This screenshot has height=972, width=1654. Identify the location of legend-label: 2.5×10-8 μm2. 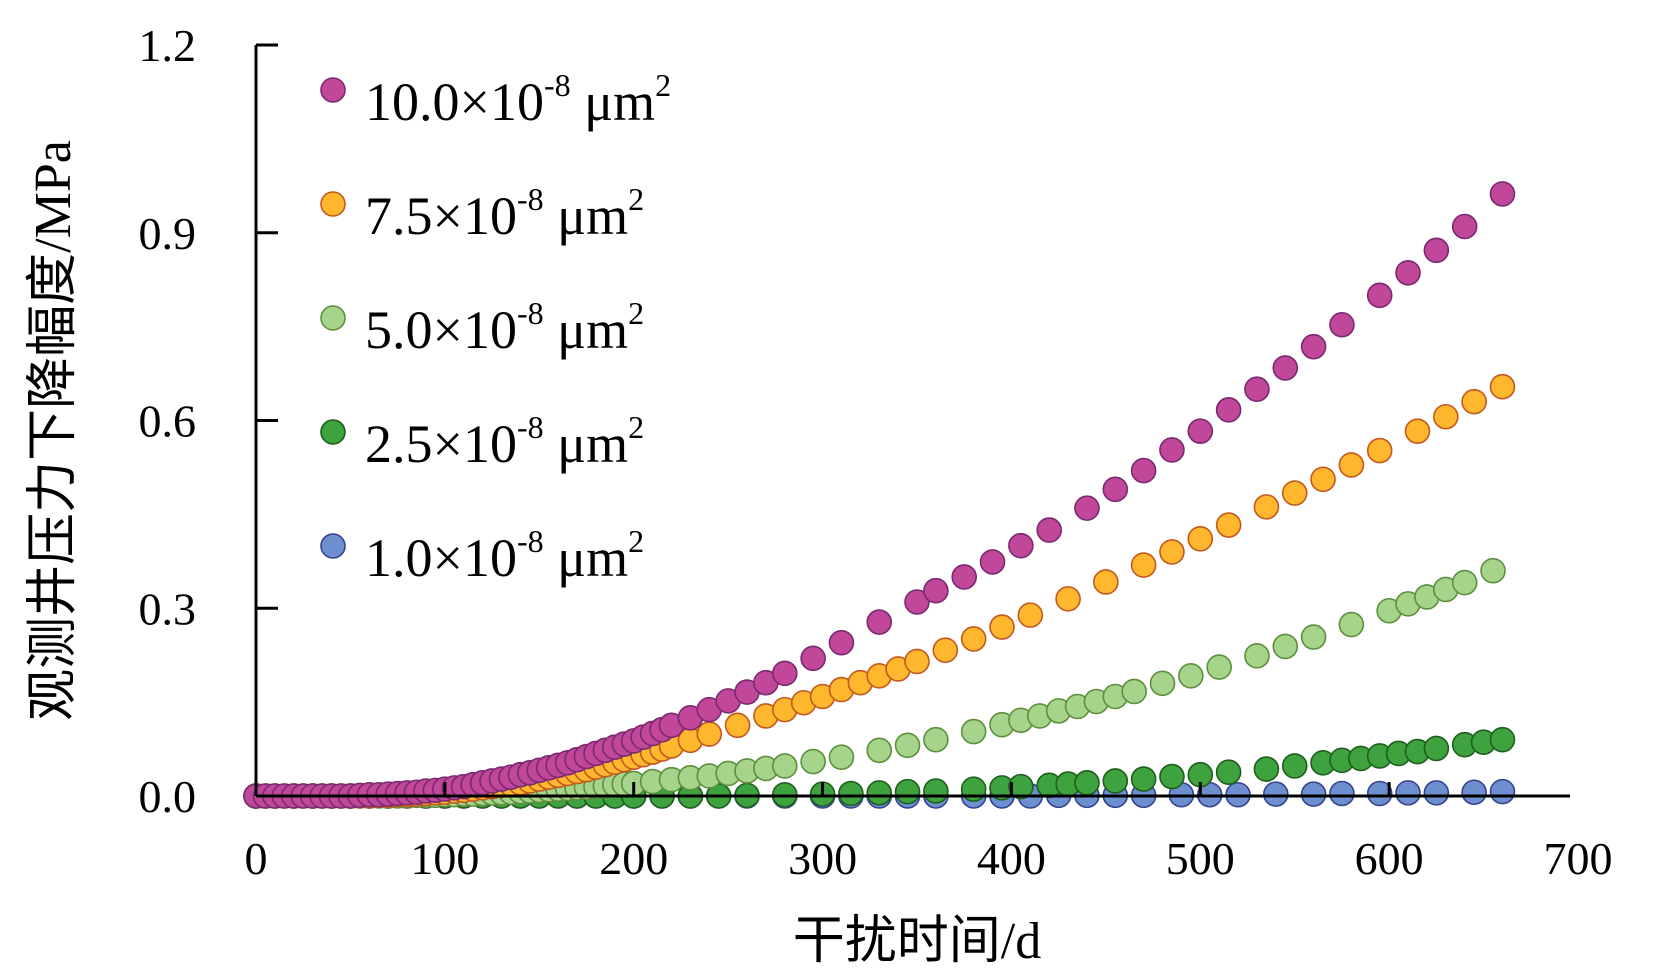
(504, 441).